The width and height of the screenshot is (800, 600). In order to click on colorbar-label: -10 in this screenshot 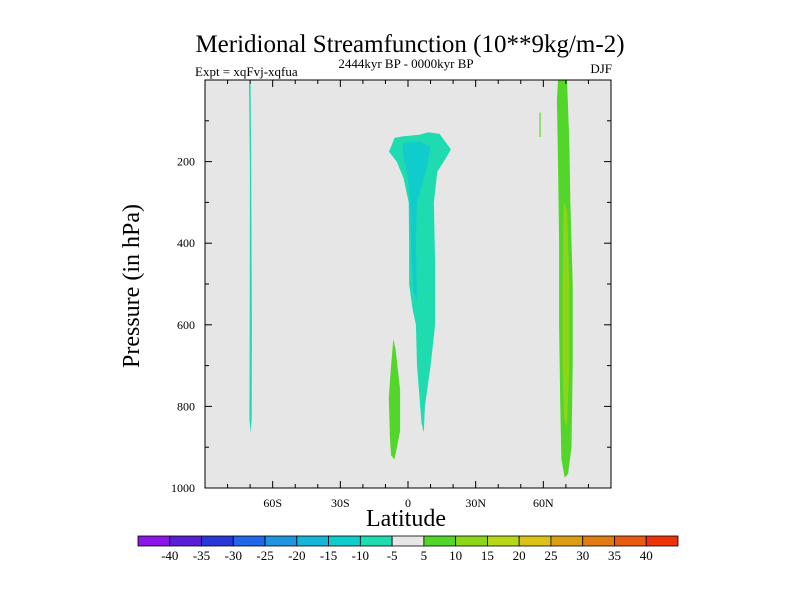, I will do `click(360, 555)`.